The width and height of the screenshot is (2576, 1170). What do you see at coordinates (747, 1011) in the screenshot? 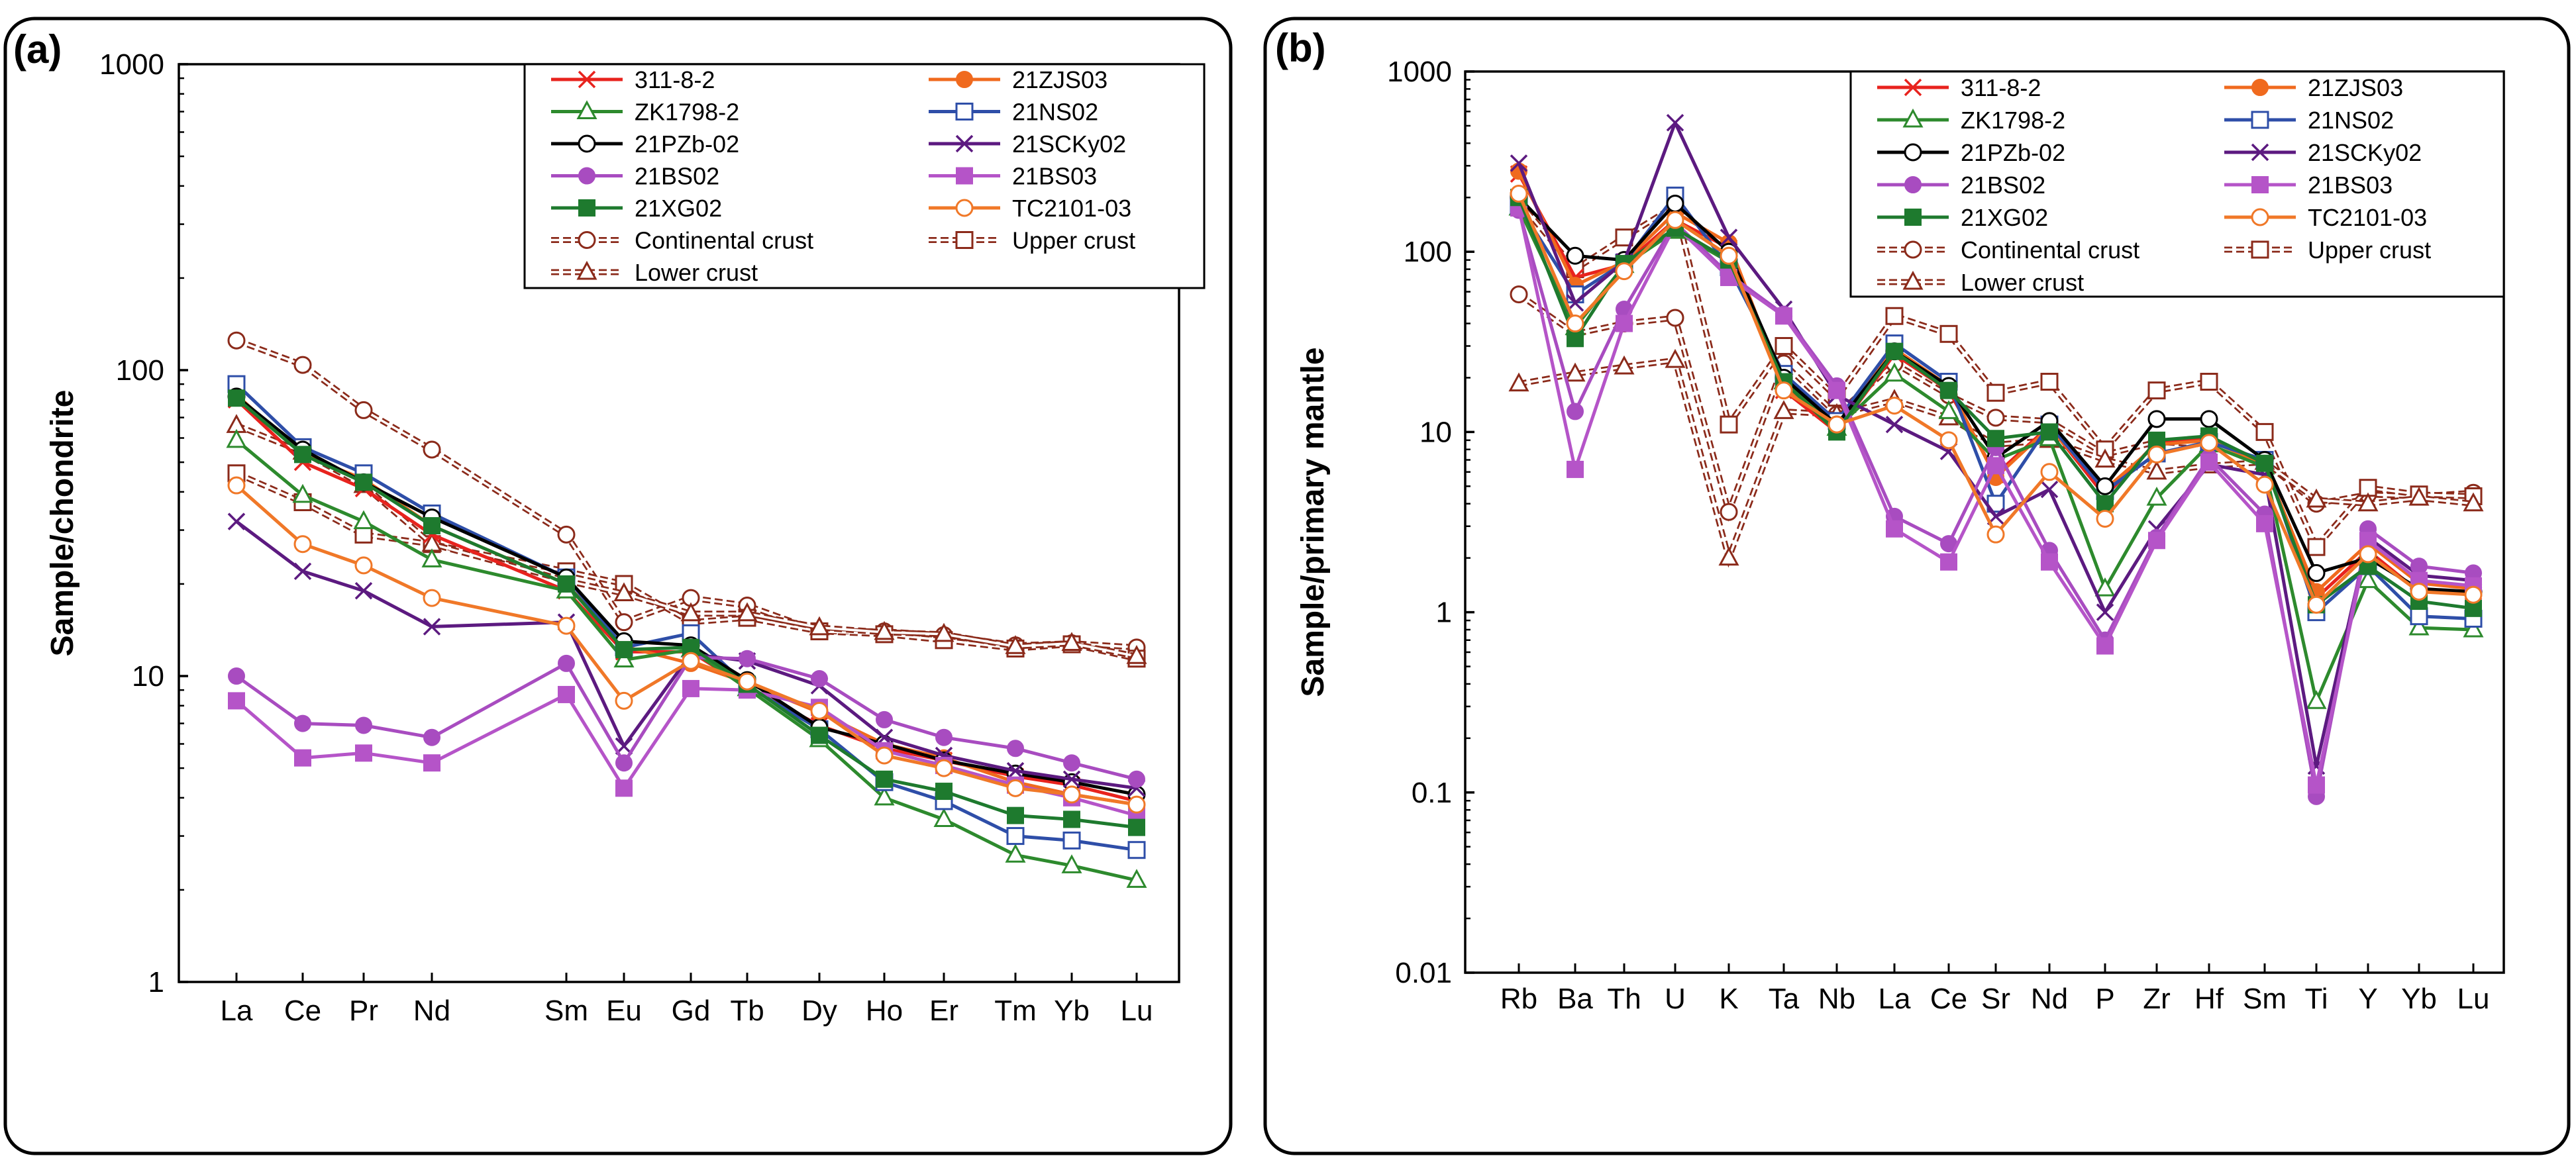
I see `x-tick-label-tb: Tb` at bounding box center [747, 1011].